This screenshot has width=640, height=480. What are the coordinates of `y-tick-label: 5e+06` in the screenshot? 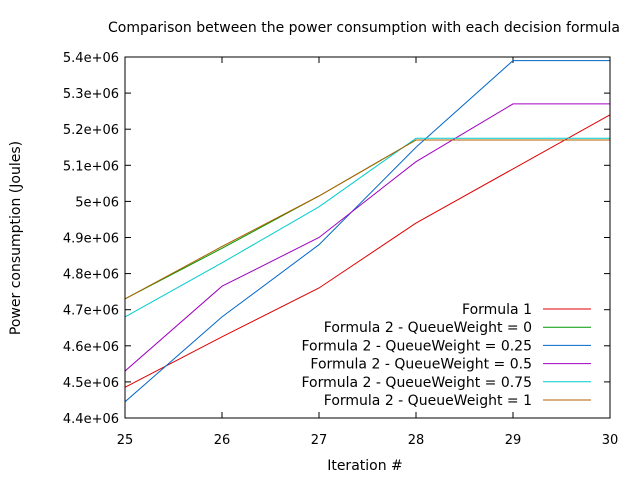 It's located at (97, 202).